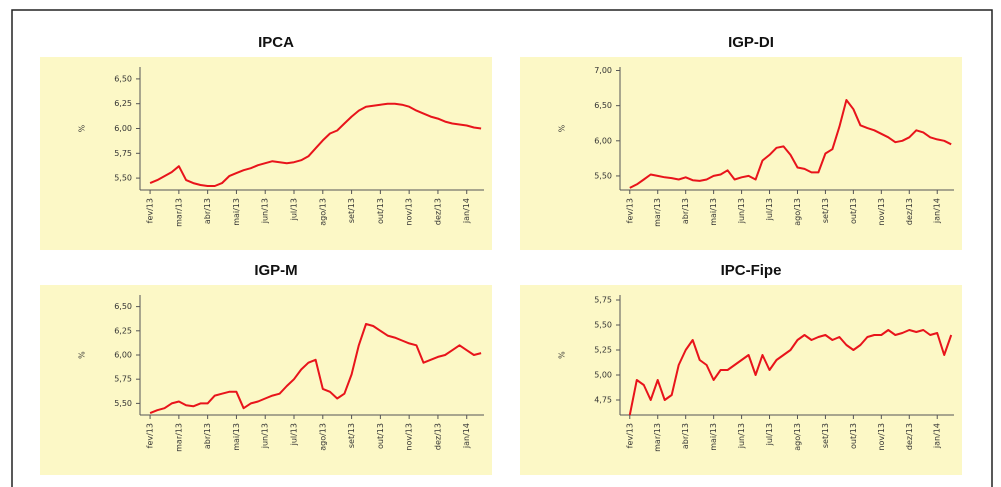 This screenshot has width=1001, height=487. What do you see at coordinates (603, 70) in the screenshot?
I see `y-tick-label: 7,00` at bounding box center [603, 70].